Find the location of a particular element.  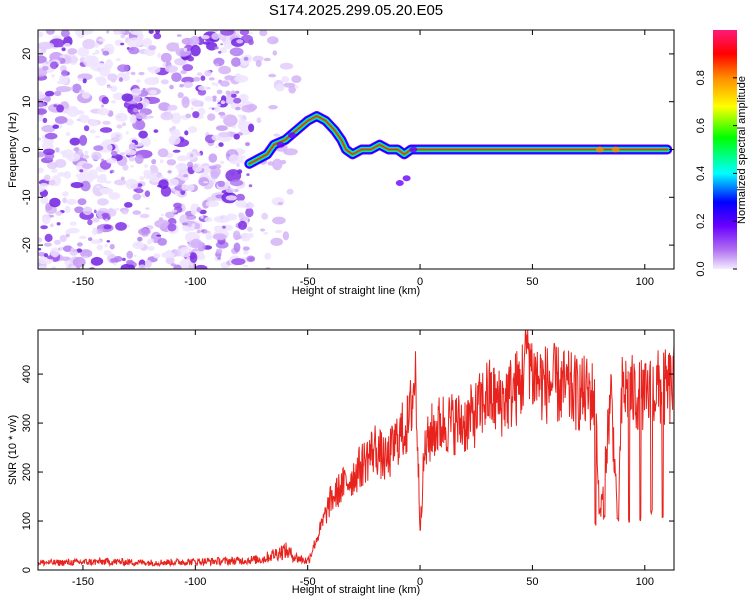

x-tick-label: -50 is located at coordinates (308, 282).